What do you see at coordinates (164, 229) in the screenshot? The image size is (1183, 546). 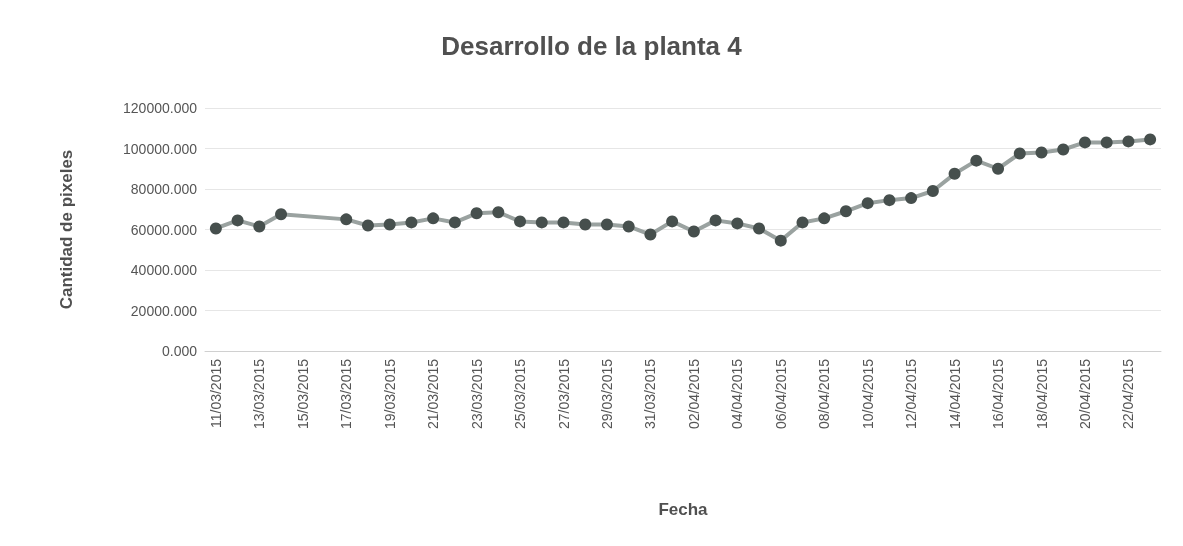 I see `y-tick-label: 60000.000` at bounding box center [164, 229].